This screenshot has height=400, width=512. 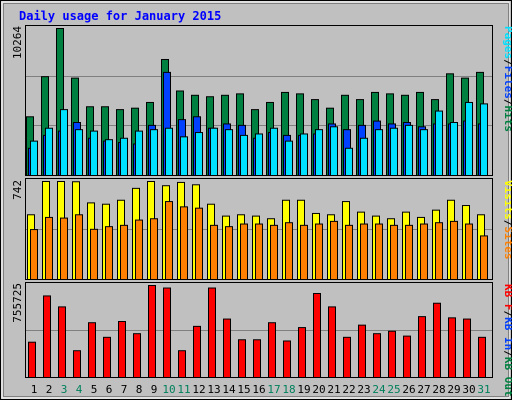 What do you see at coordinates (408, 389) in the screenshot?
I see `day-label: 26` at bounding box center [408, 389].